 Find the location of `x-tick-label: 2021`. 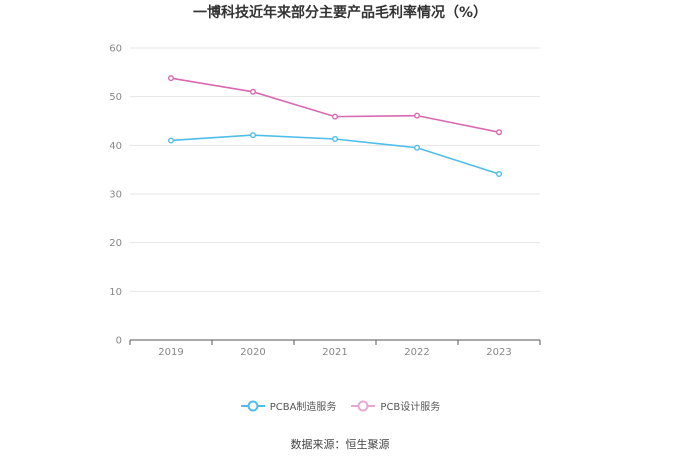

x-tick-label: 2021 is located at coordinates (334, 352).